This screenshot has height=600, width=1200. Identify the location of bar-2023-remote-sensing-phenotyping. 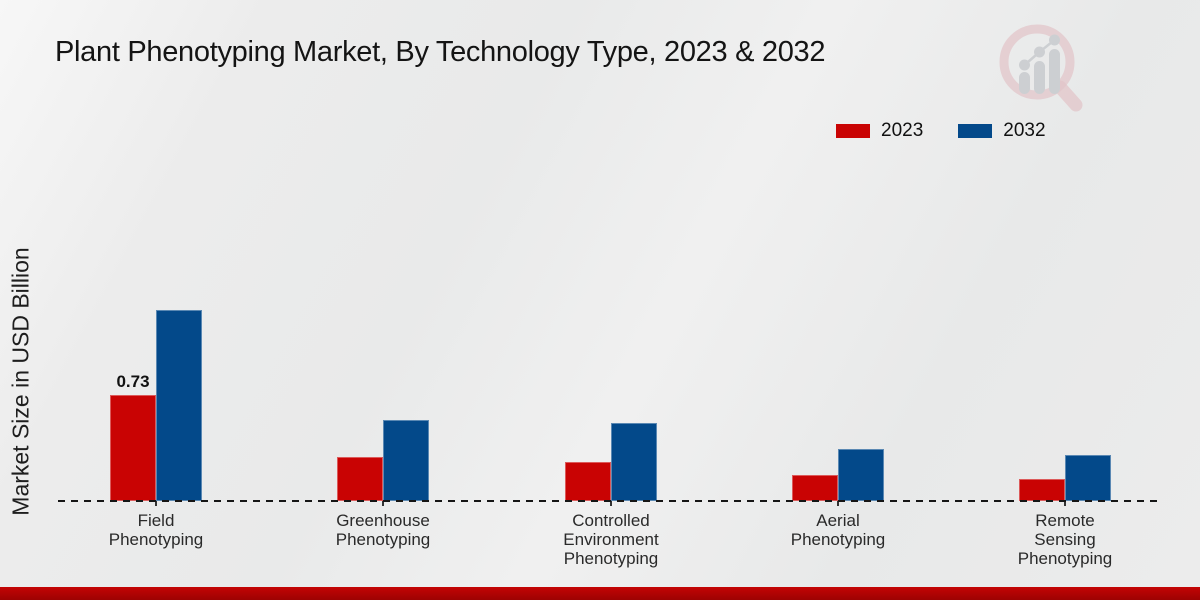
(1042, 490).